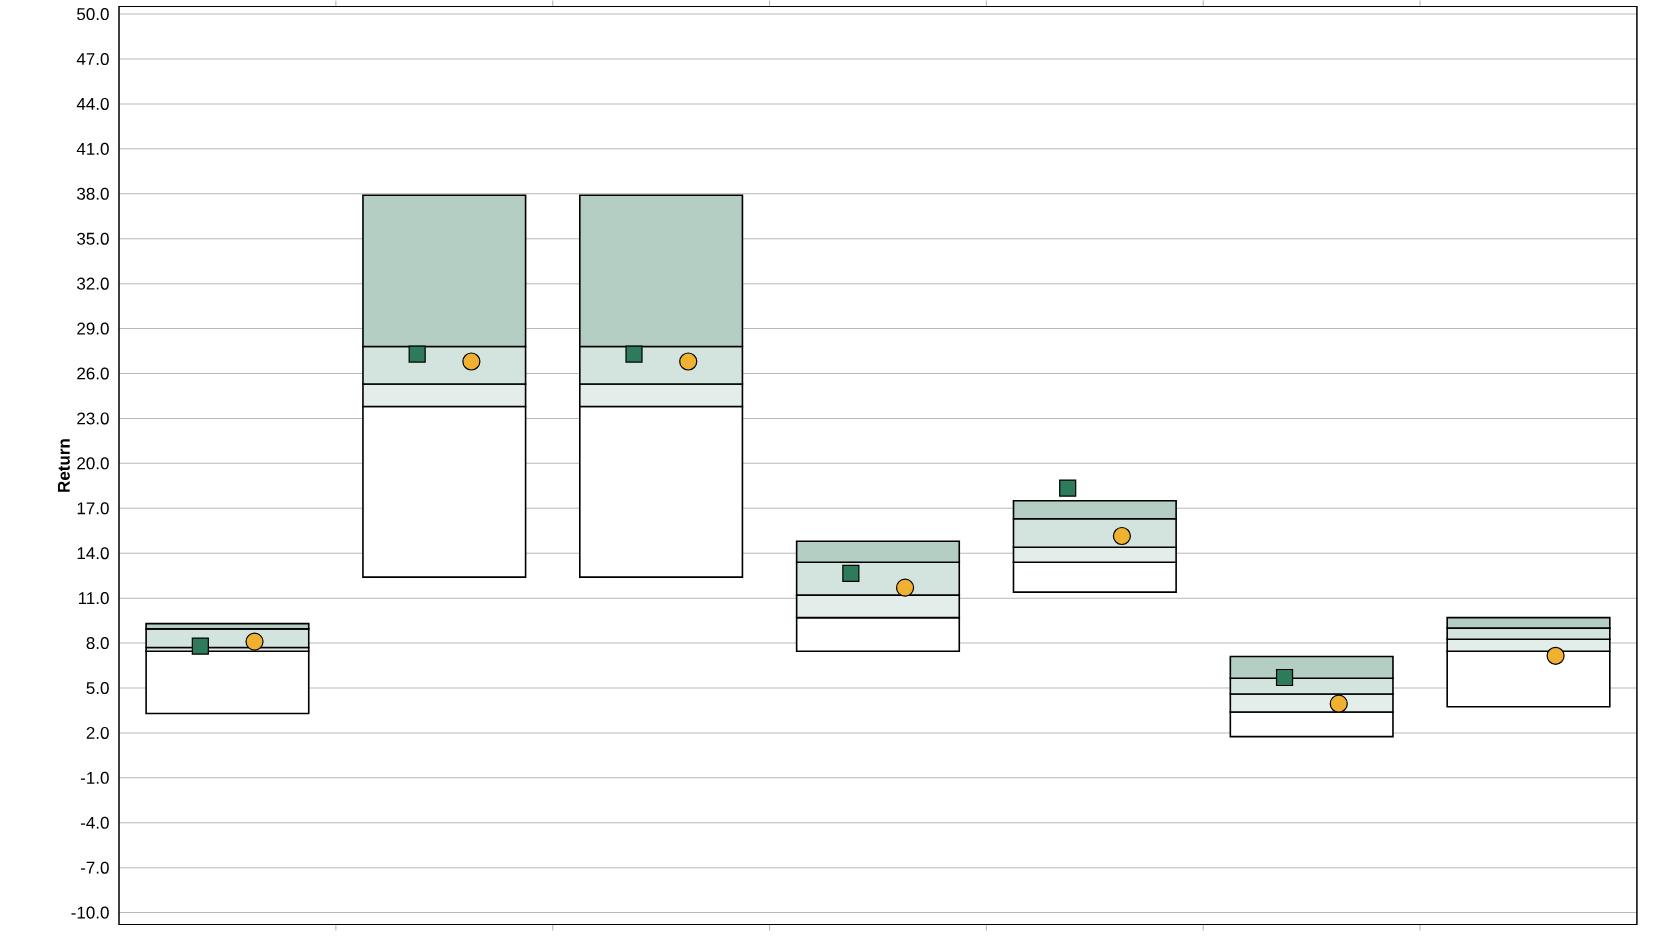 This screenshot has height=937, width=1670. Describe the element at coordinates (93, 418) in the screenshot. I see `y-tick-label: 23.0` at that location.